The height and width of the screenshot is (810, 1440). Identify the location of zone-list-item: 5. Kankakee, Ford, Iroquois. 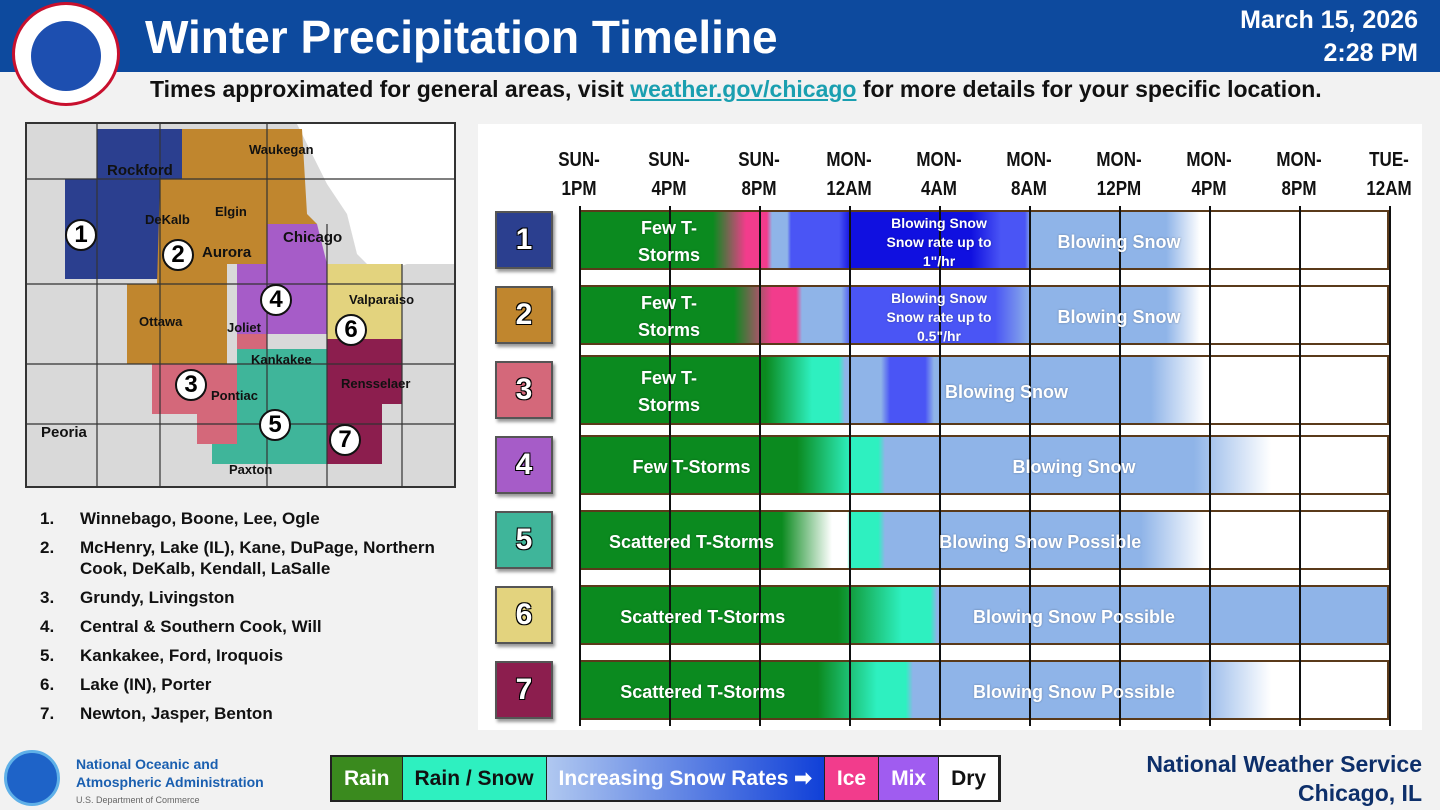
(245, 655).